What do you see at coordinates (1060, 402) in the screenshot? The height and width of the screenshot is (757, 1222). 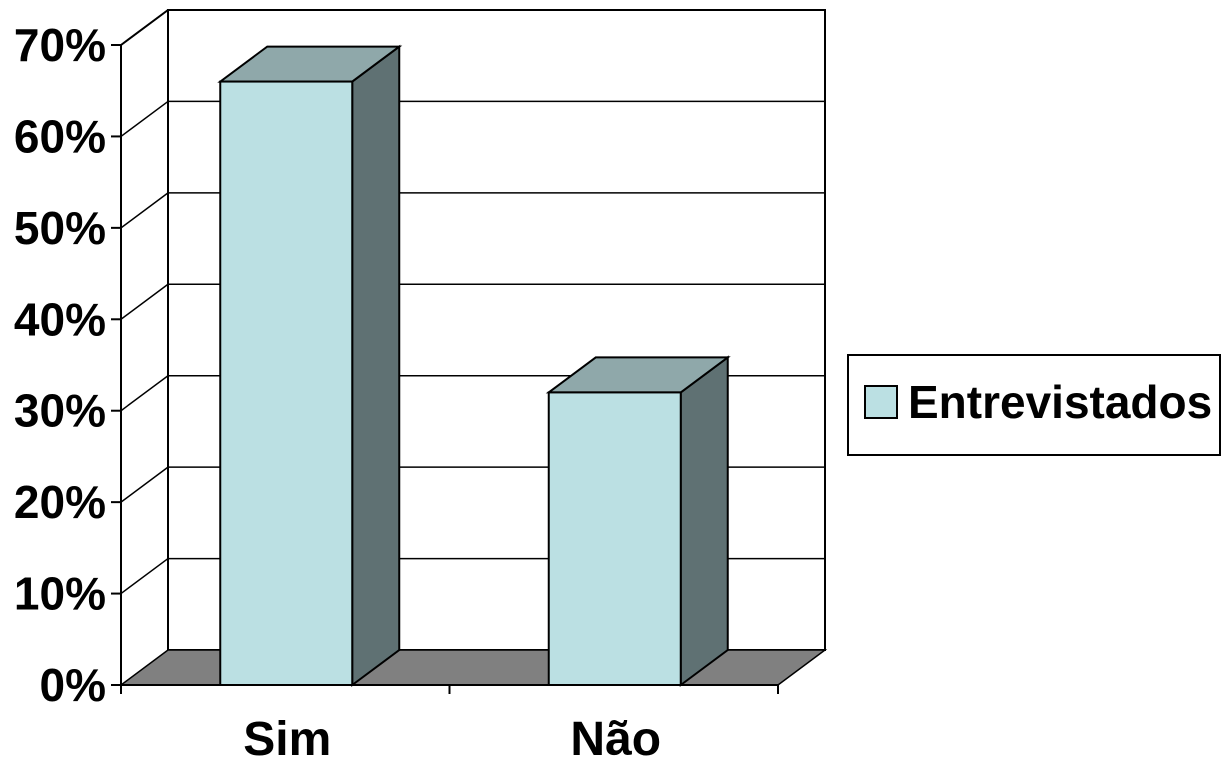 I see `legend-label-entrevistados: Entrevistados` at bounding box center [1060, 402].